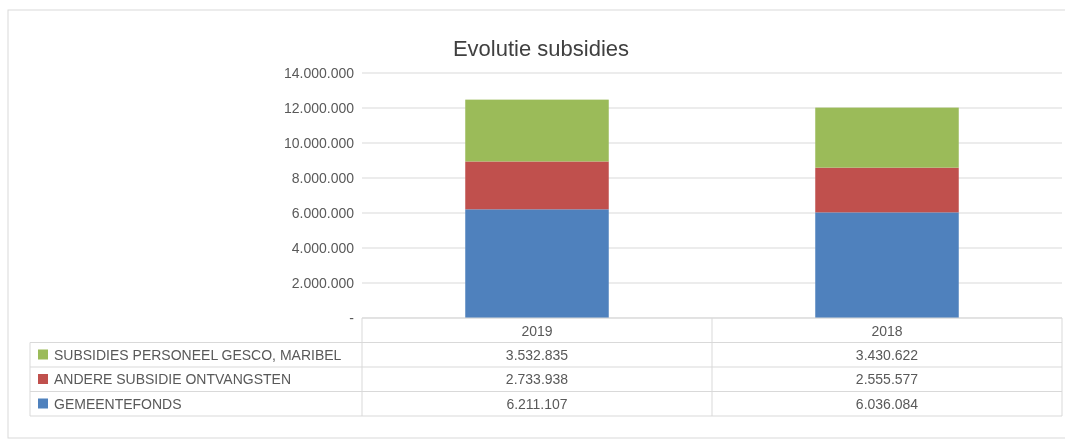  What do you see at coordinates (541, 48) in the screenshot?
I see `chart-title: Evolutie subsidies` at bounding box center [541, 48].